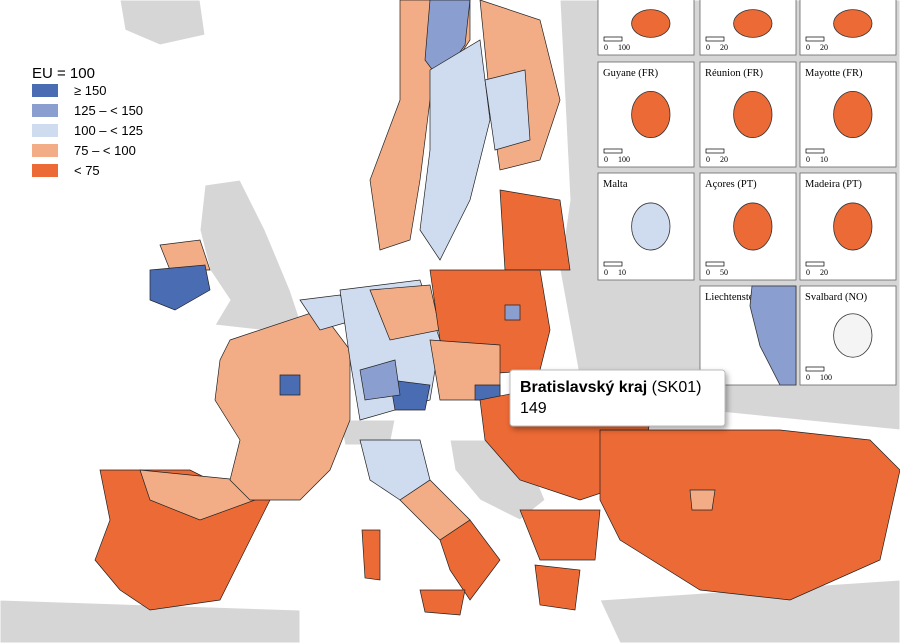 The width and height of the screenshot is (900, 643). What do you see at coordinates (833, 184) in the screenshot?
I see `inset-label: Madeira (PT)` at bounding box center [833, 184].